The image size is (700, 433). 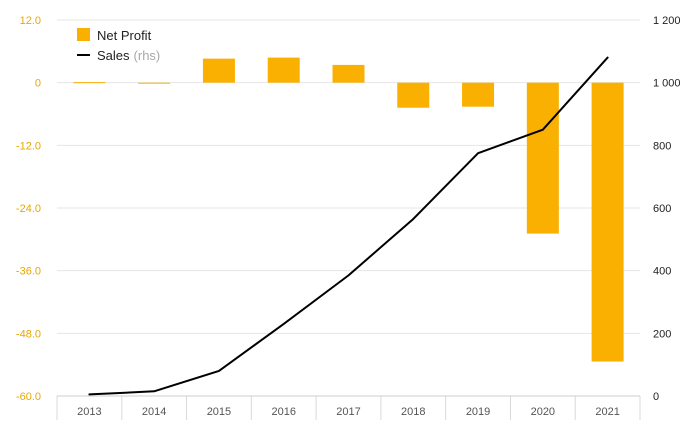 I want to click on x-tick-label: 2015, so click(x=219, y=412).